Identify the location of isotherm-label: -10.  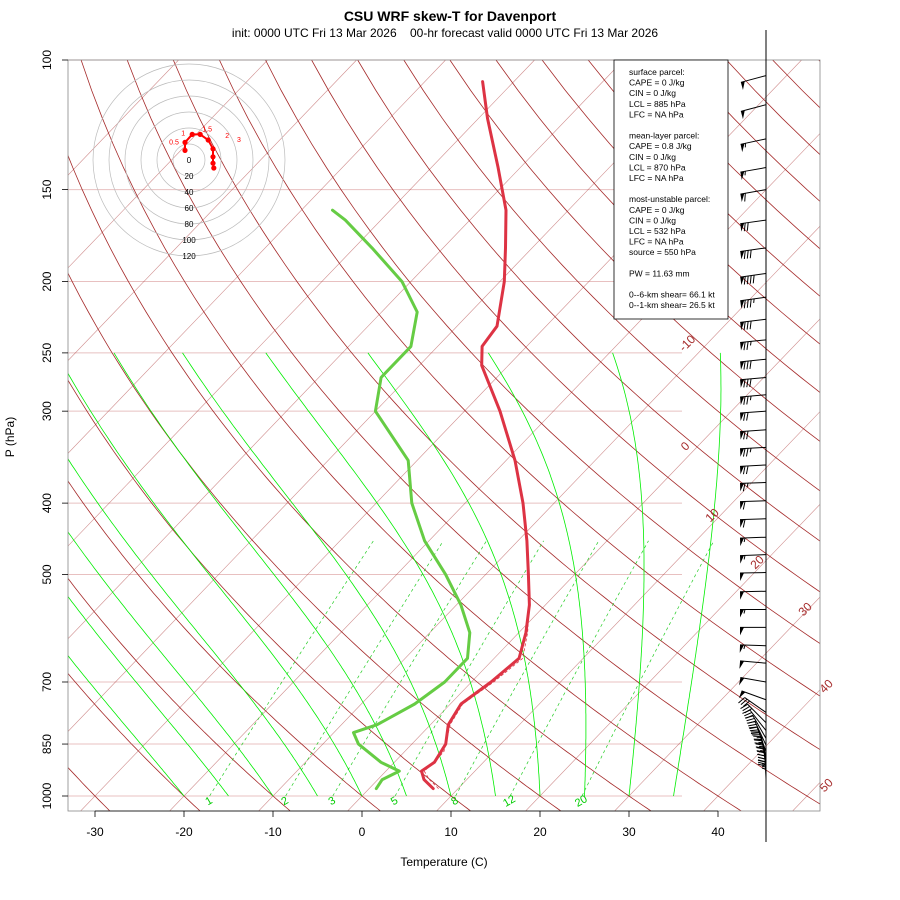
(687, 343).